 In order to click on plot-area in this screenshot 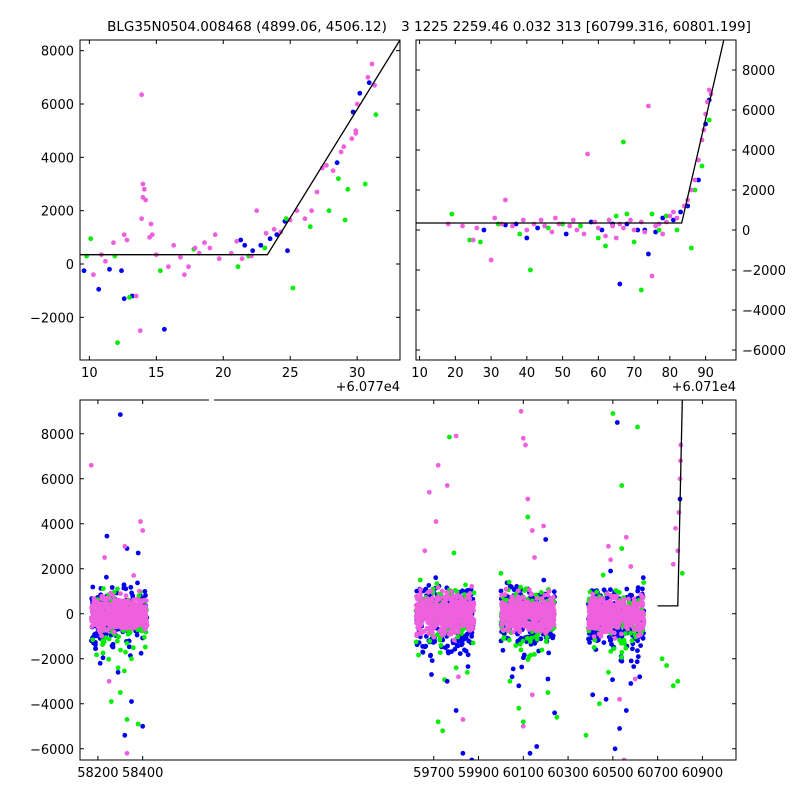, I will do `click(570, 166)`.